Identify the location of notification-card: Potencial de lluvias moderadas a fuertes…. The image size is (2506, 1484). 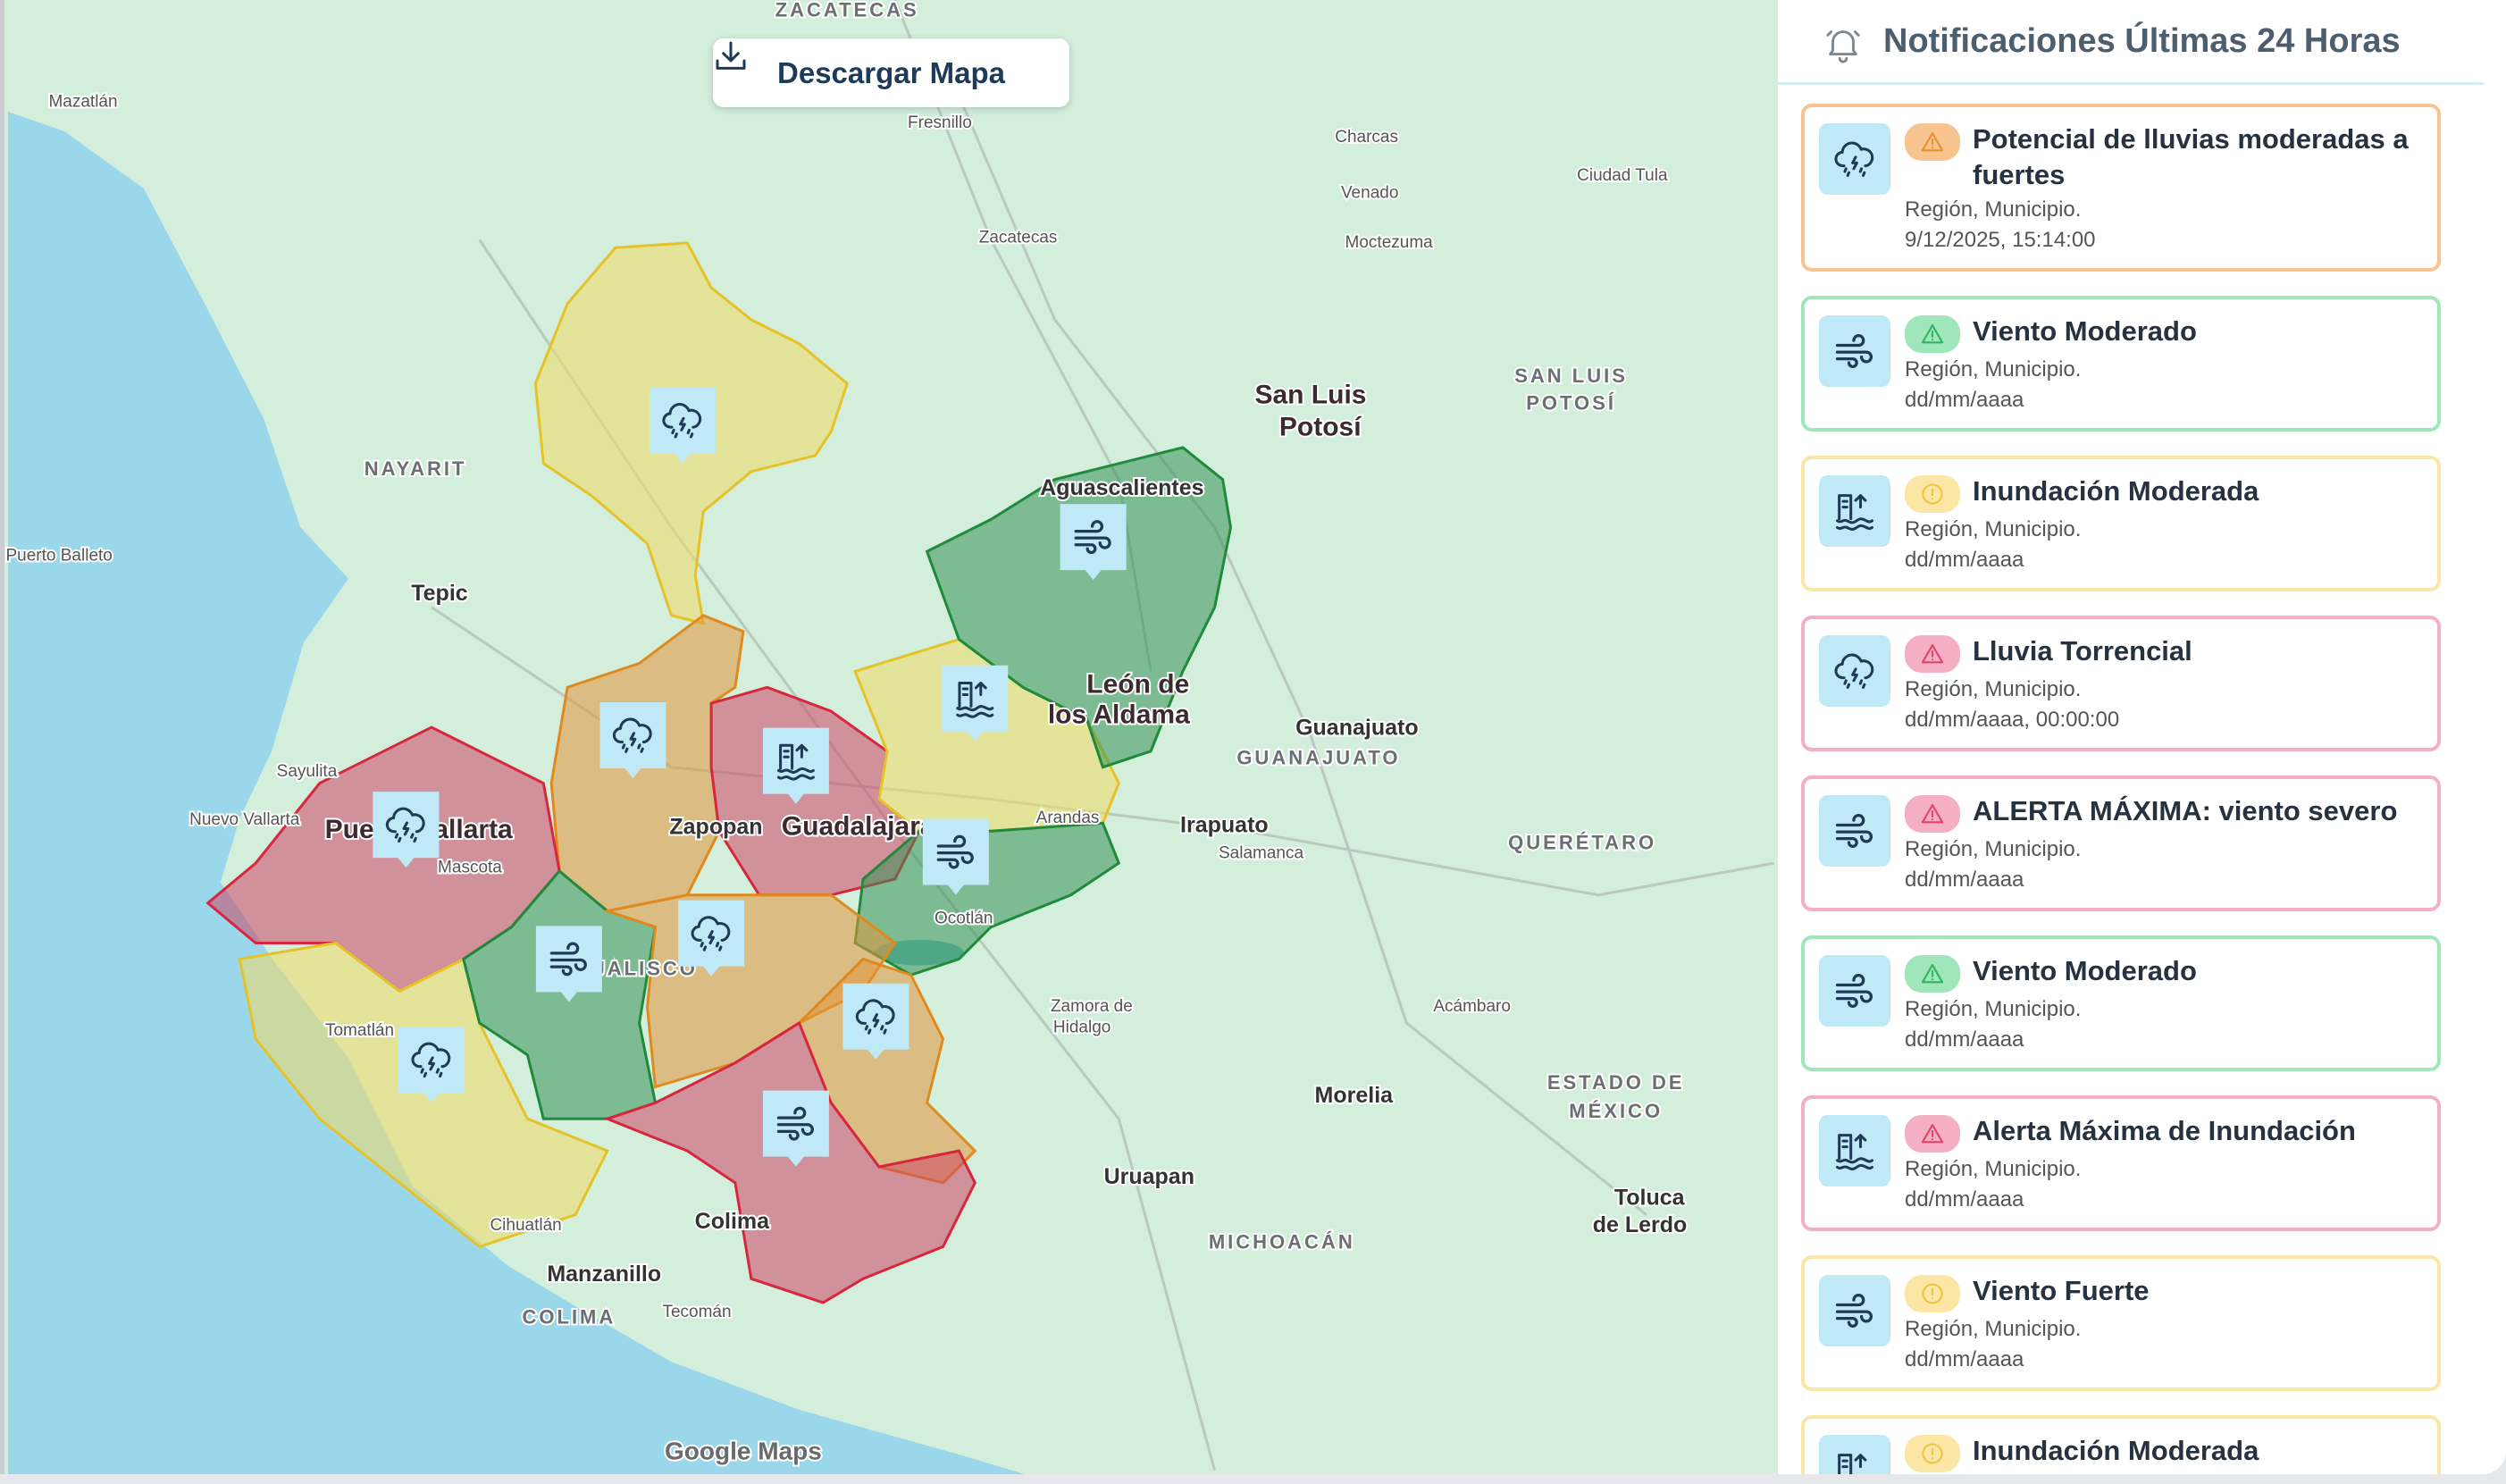
(2121, 188).